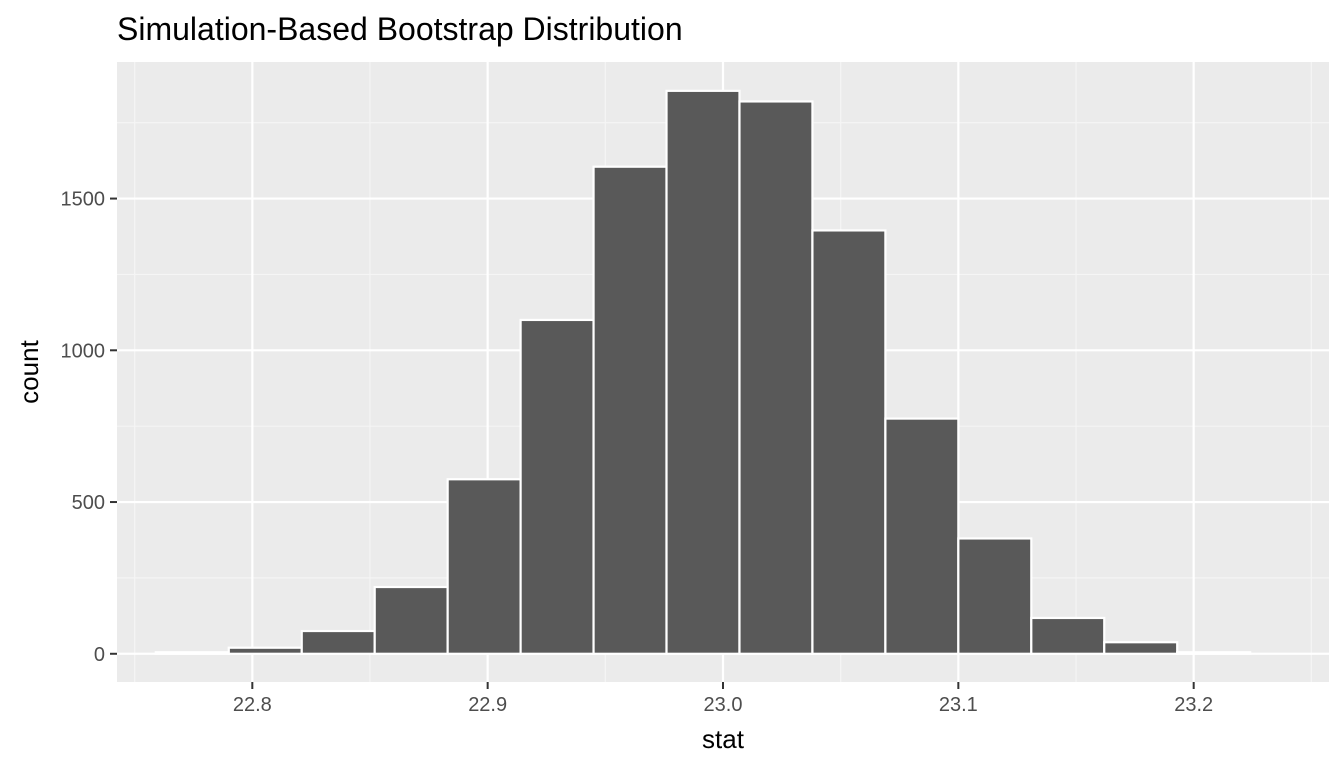 This screenshot has height=768, width=1344. What do you see at coordinates (99, 655) in the screenshot?
I see `y-tick-label: 0` at bounding box center [99, 655].